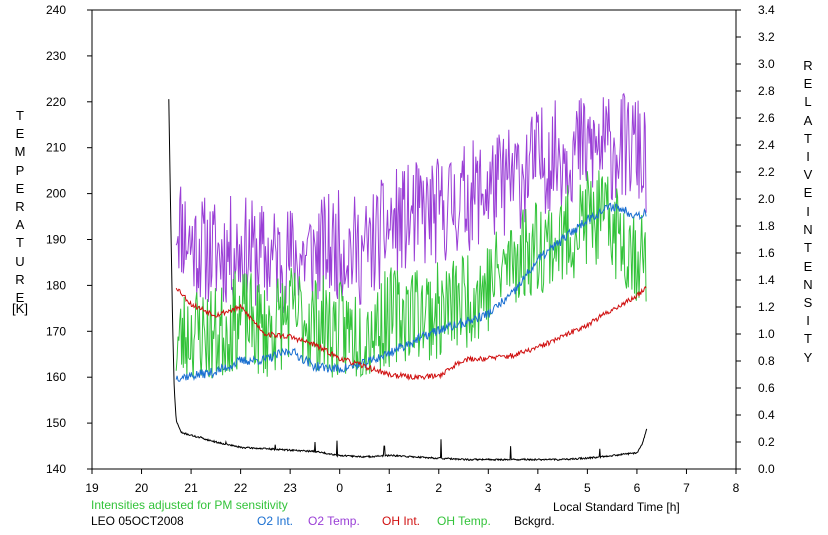 The height and width of the screenshot is (535, 828). Describe the element at coordinates (766, 172) in the screenshot. I see `right-tick-label: 2.2` at that location.